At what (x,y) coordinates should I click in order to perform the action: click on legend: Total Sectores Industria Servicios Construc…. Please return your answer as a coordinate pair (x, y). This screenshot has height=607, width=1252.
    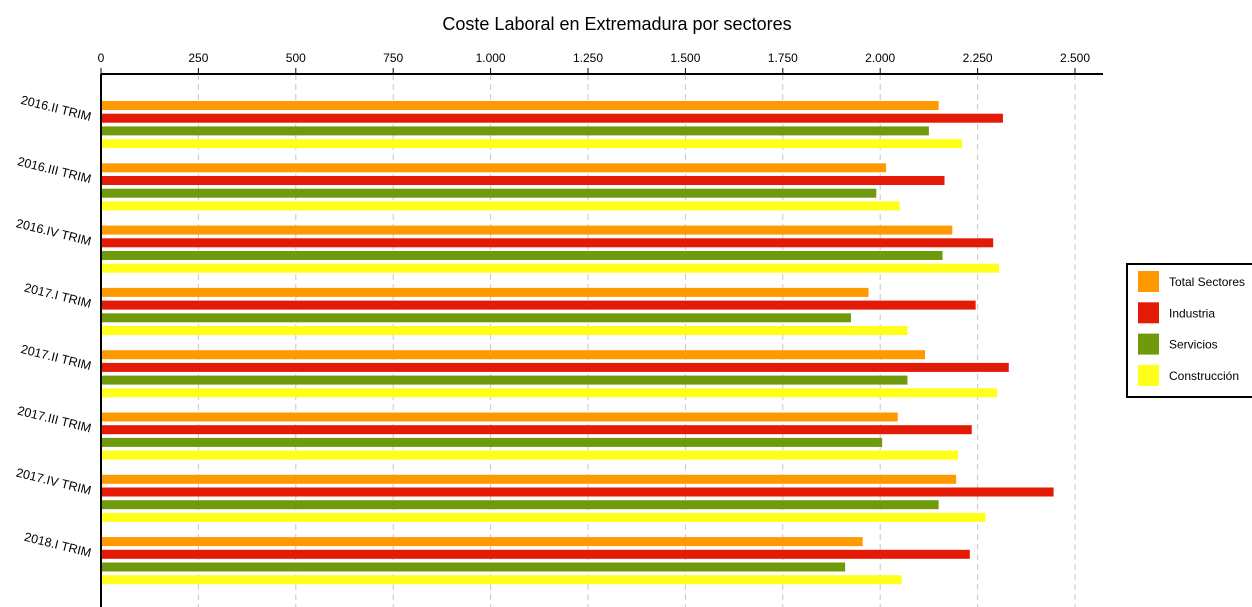
    Looking at the image, I should click on (1189, 330).